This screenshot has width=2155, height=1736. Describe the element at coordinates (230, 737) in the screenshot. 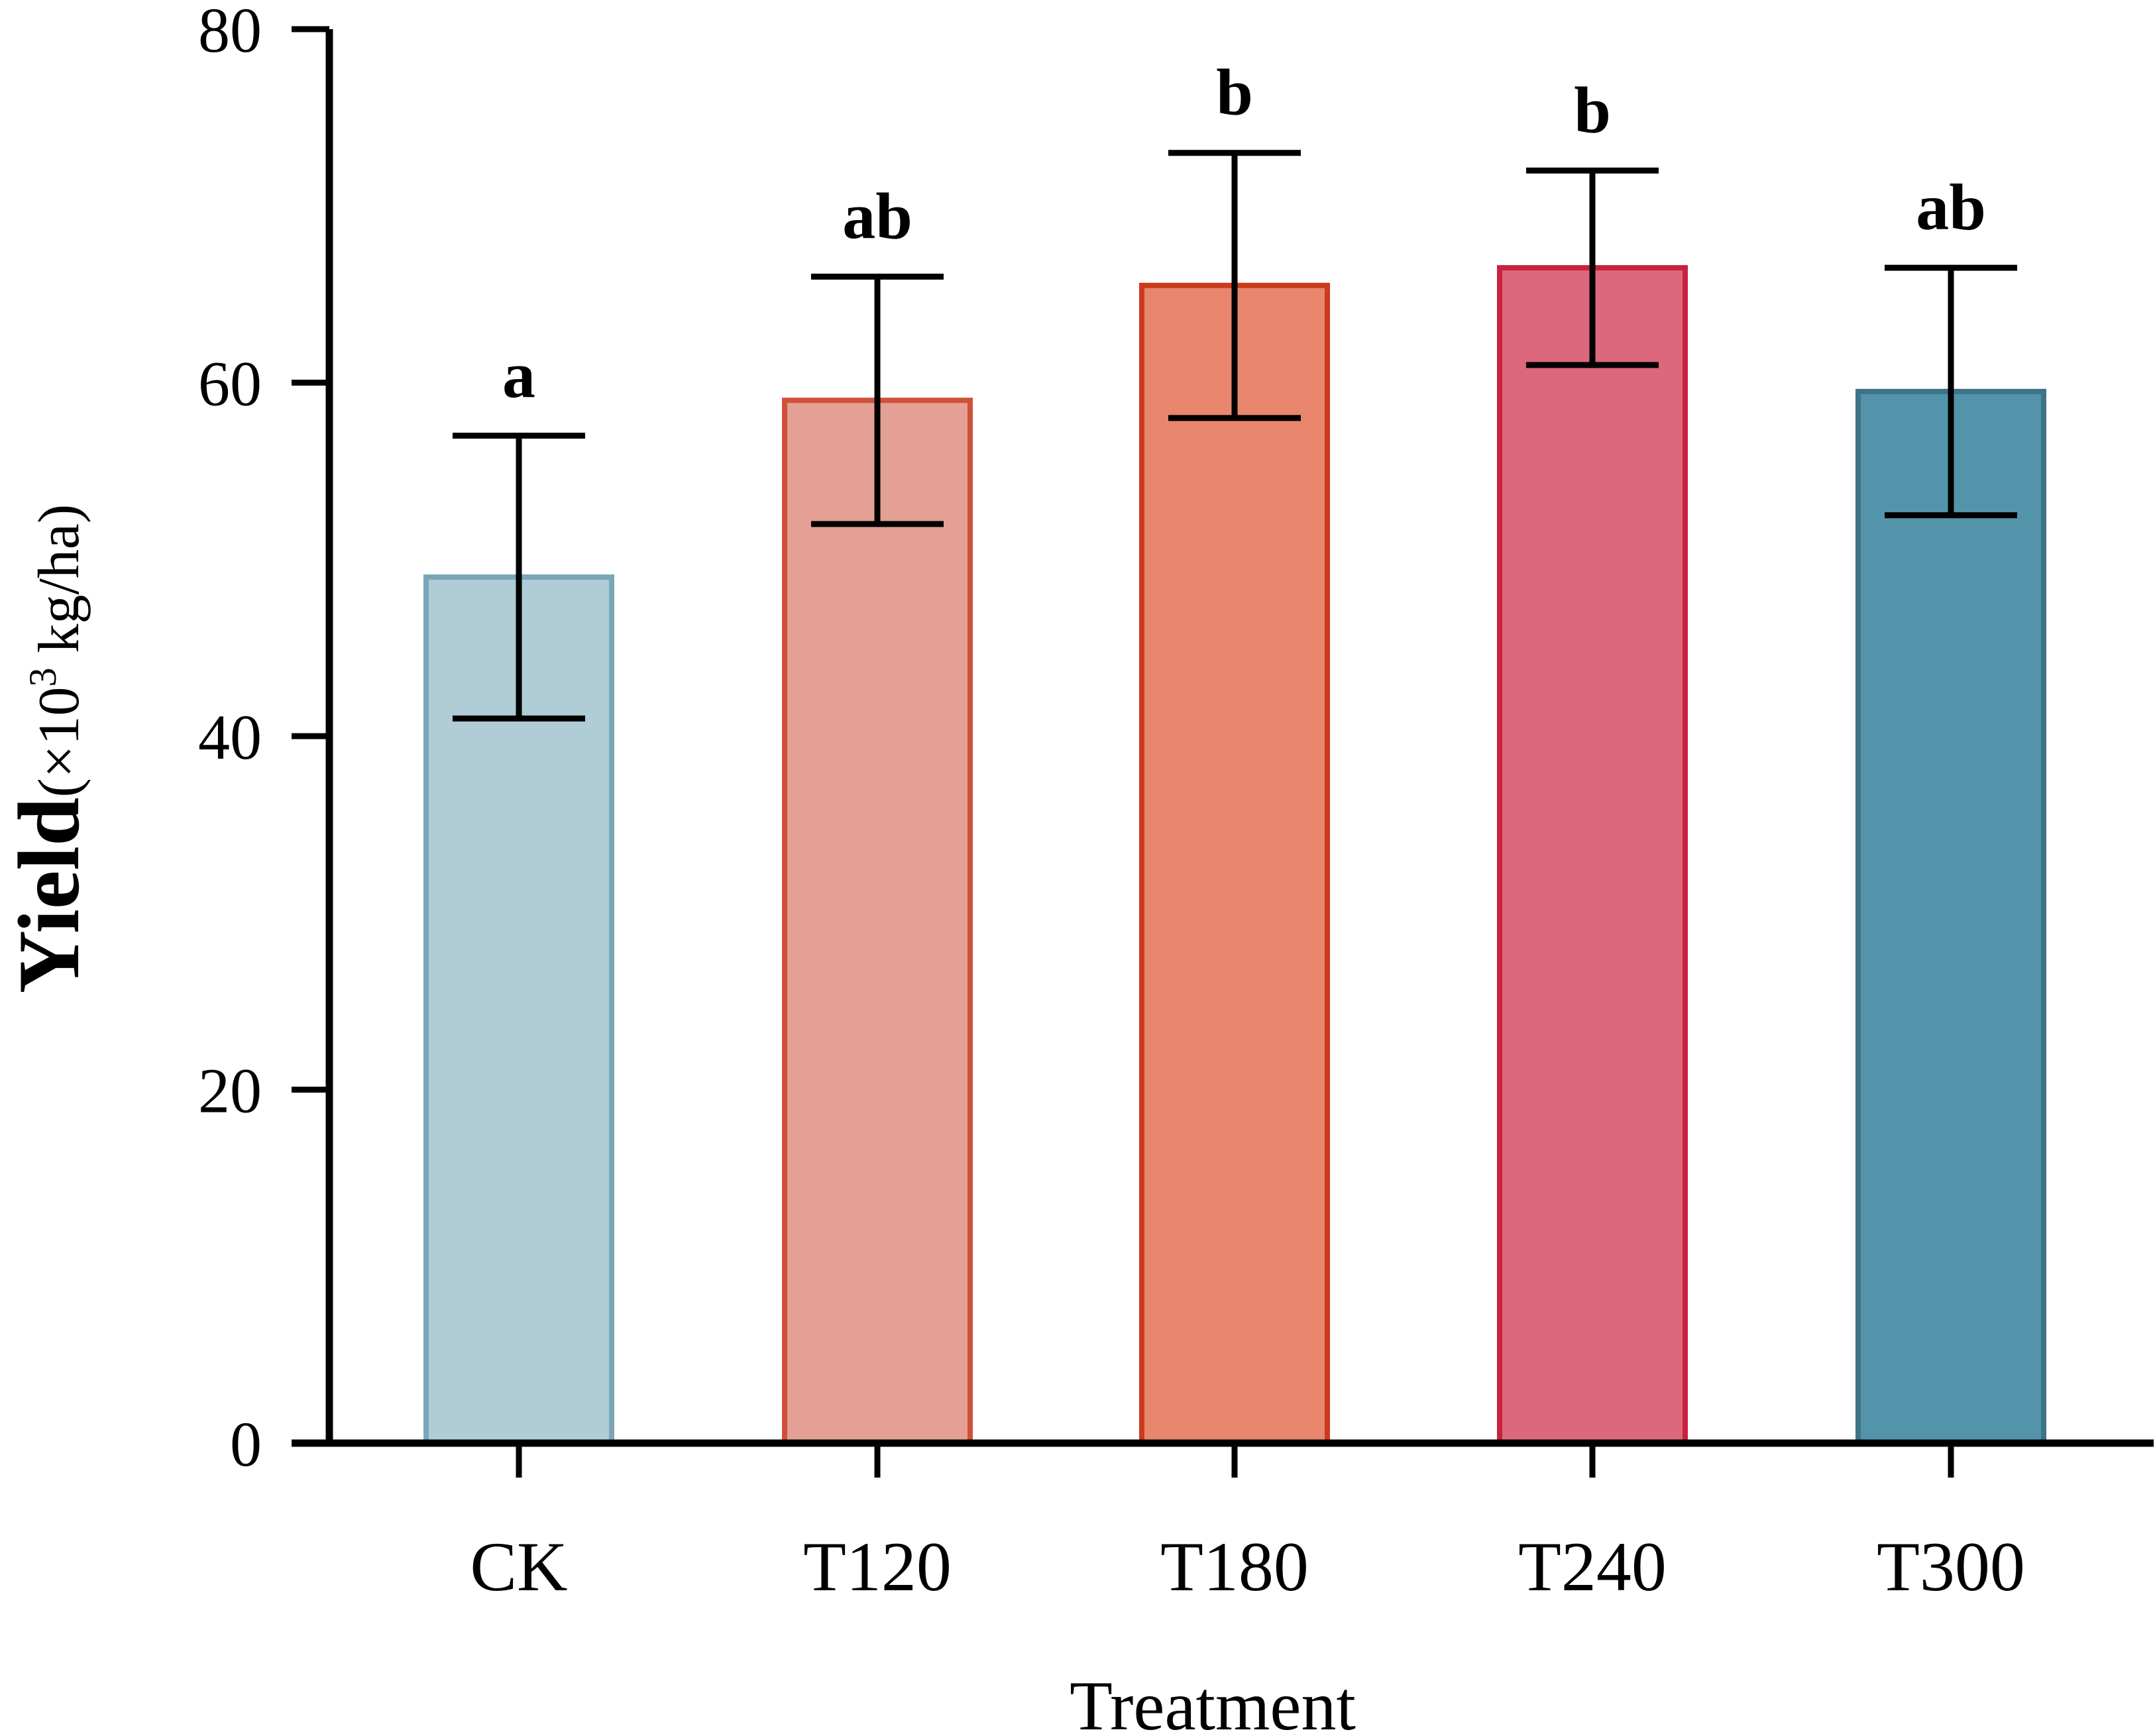

I see `y-tick-label-40: 40` at that location.